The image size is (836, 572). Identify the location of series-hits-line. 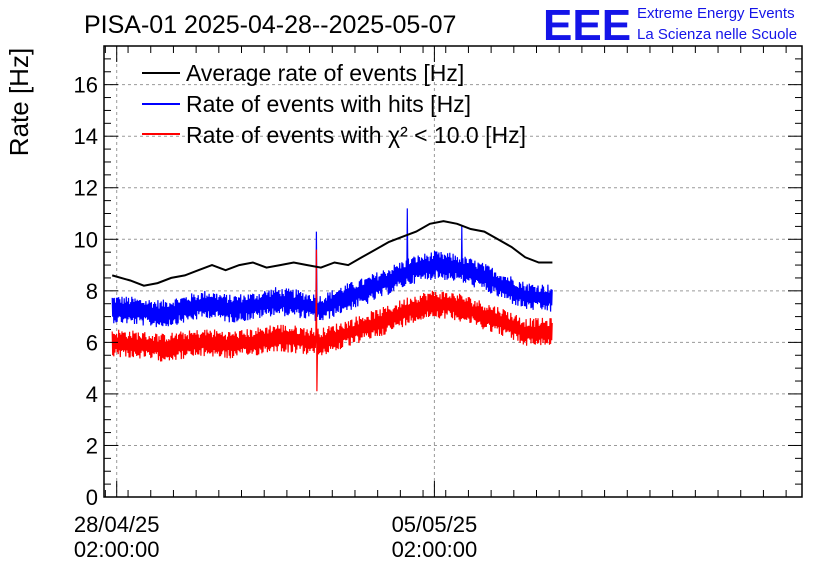
(332, 268).